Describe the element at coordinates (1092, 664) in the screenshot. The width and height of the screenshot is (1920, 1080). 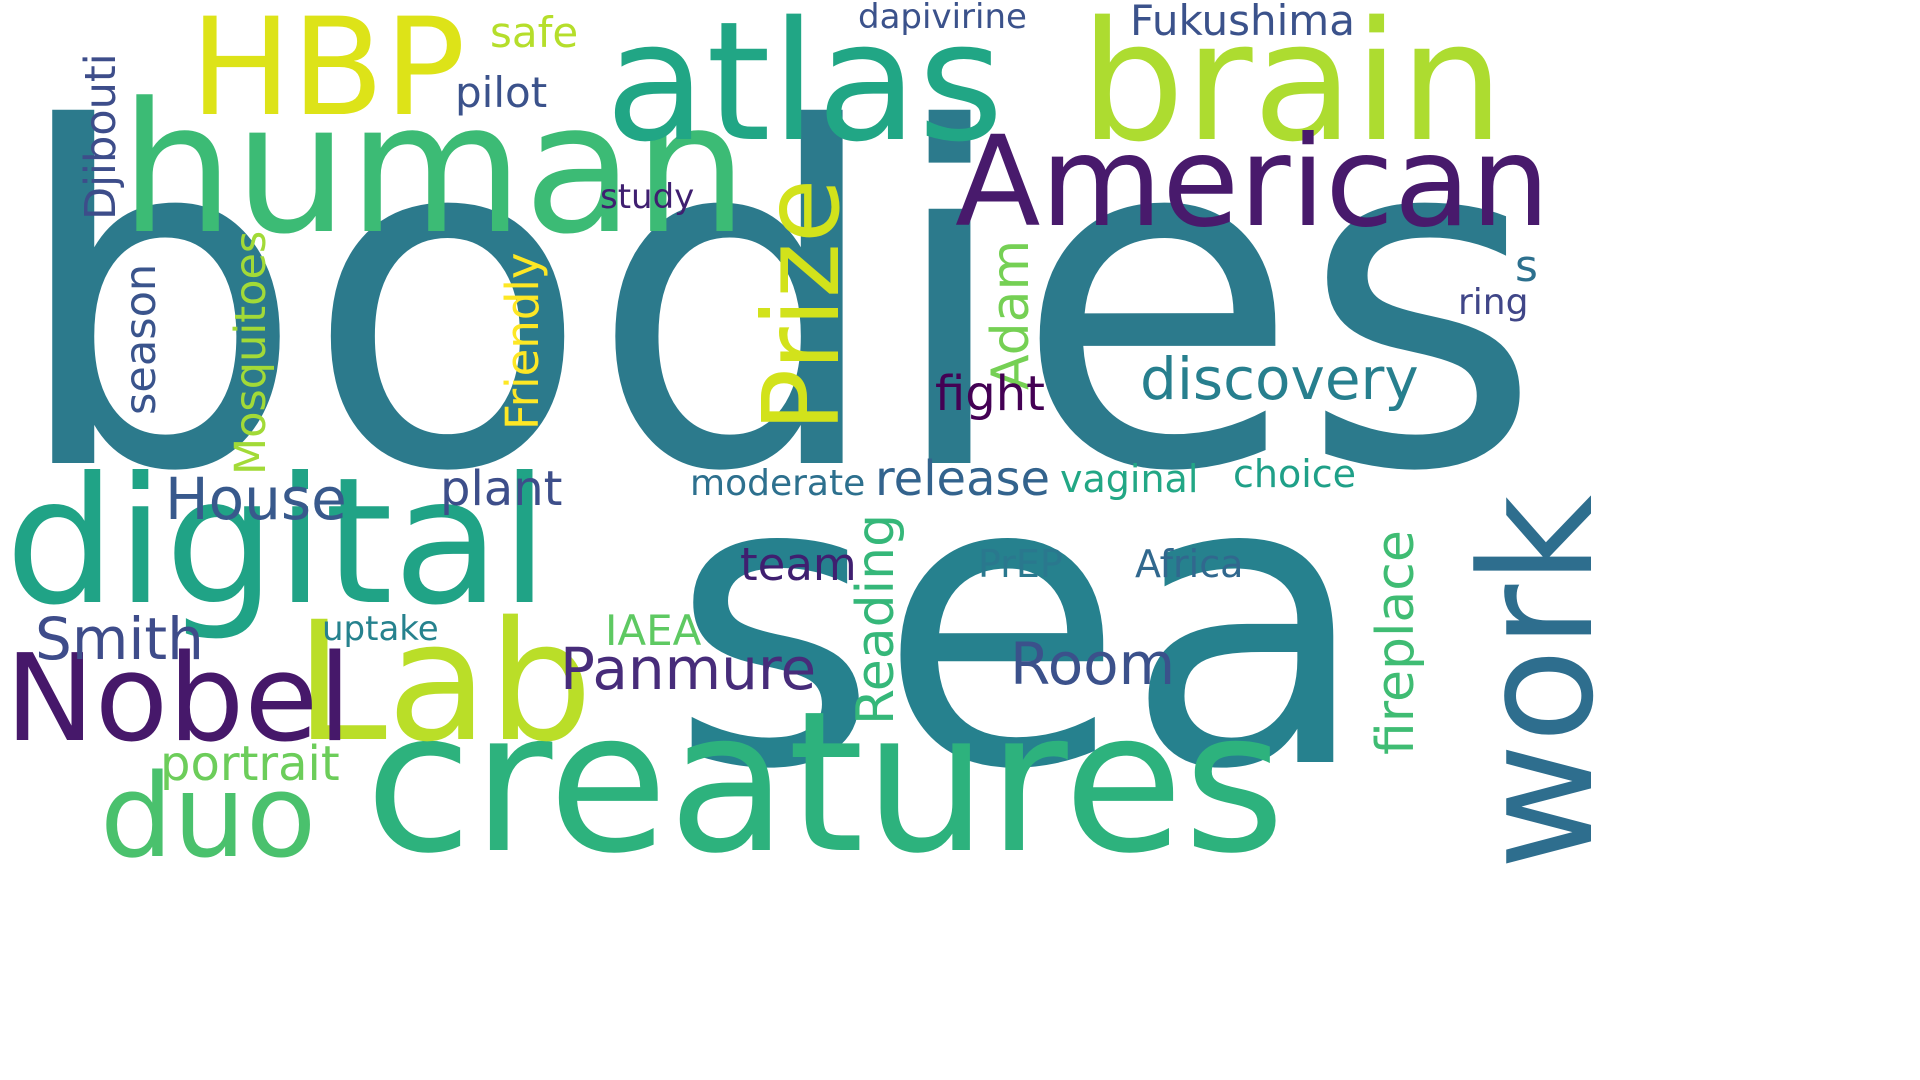
I see `word-room: Room` at that location.